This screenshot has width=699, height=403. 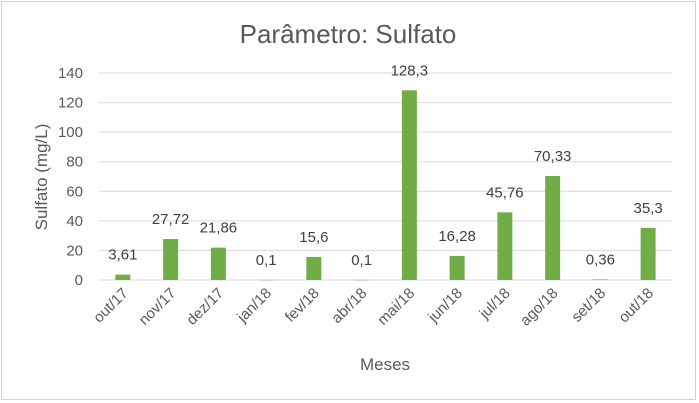 I want to click on bar-value-label: 45,76, so click(x=505, y=192).